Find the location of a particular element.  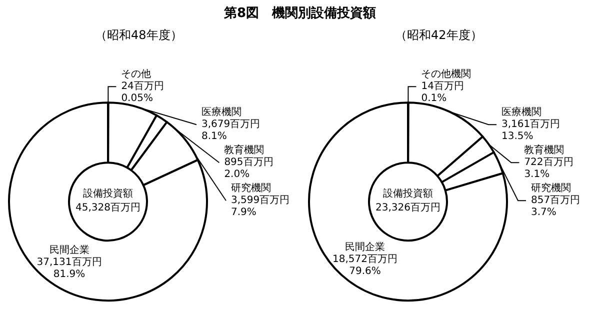

data-label: 3,599百万円 7.9% is located at coordinates (260, 206).